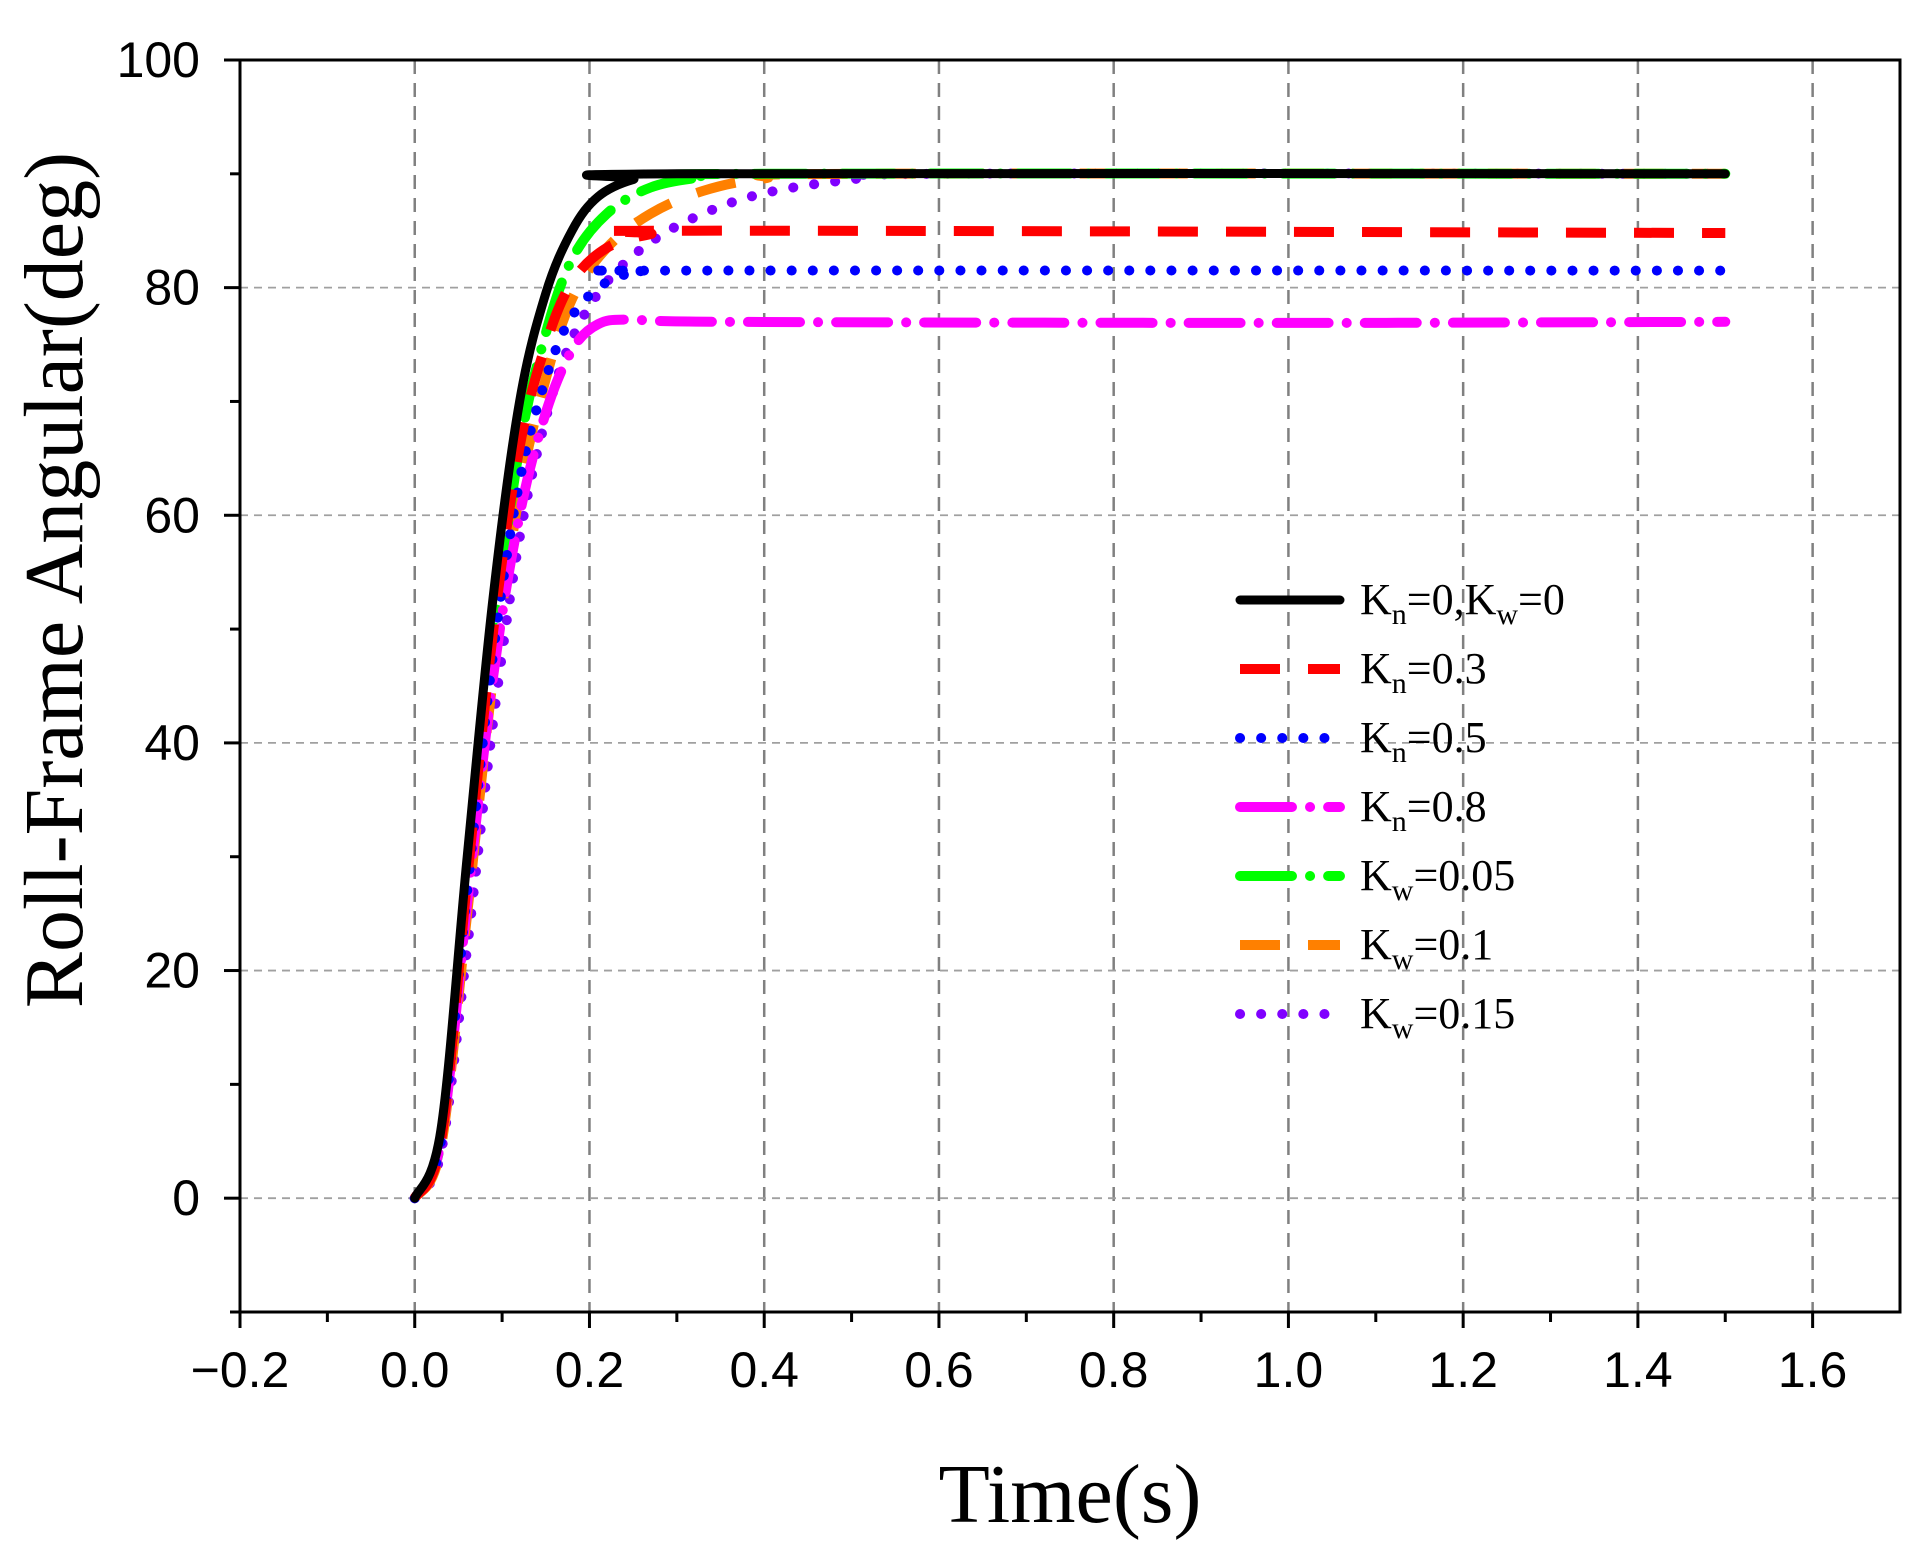  Describe the element at coordinates (1437, 1017) in the screenshot. I see `legend-label: Kw=0.15` at that location.